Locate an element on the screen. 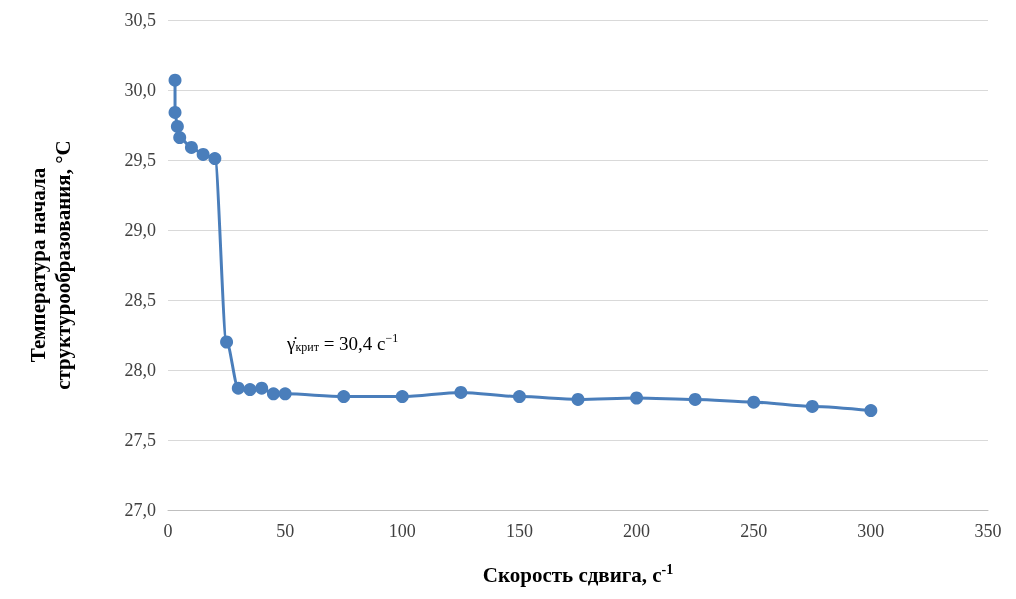 The height and width of the screenshot is (599, 1016). y-tick-label: 27,5 is located at coordinates (140, 440).